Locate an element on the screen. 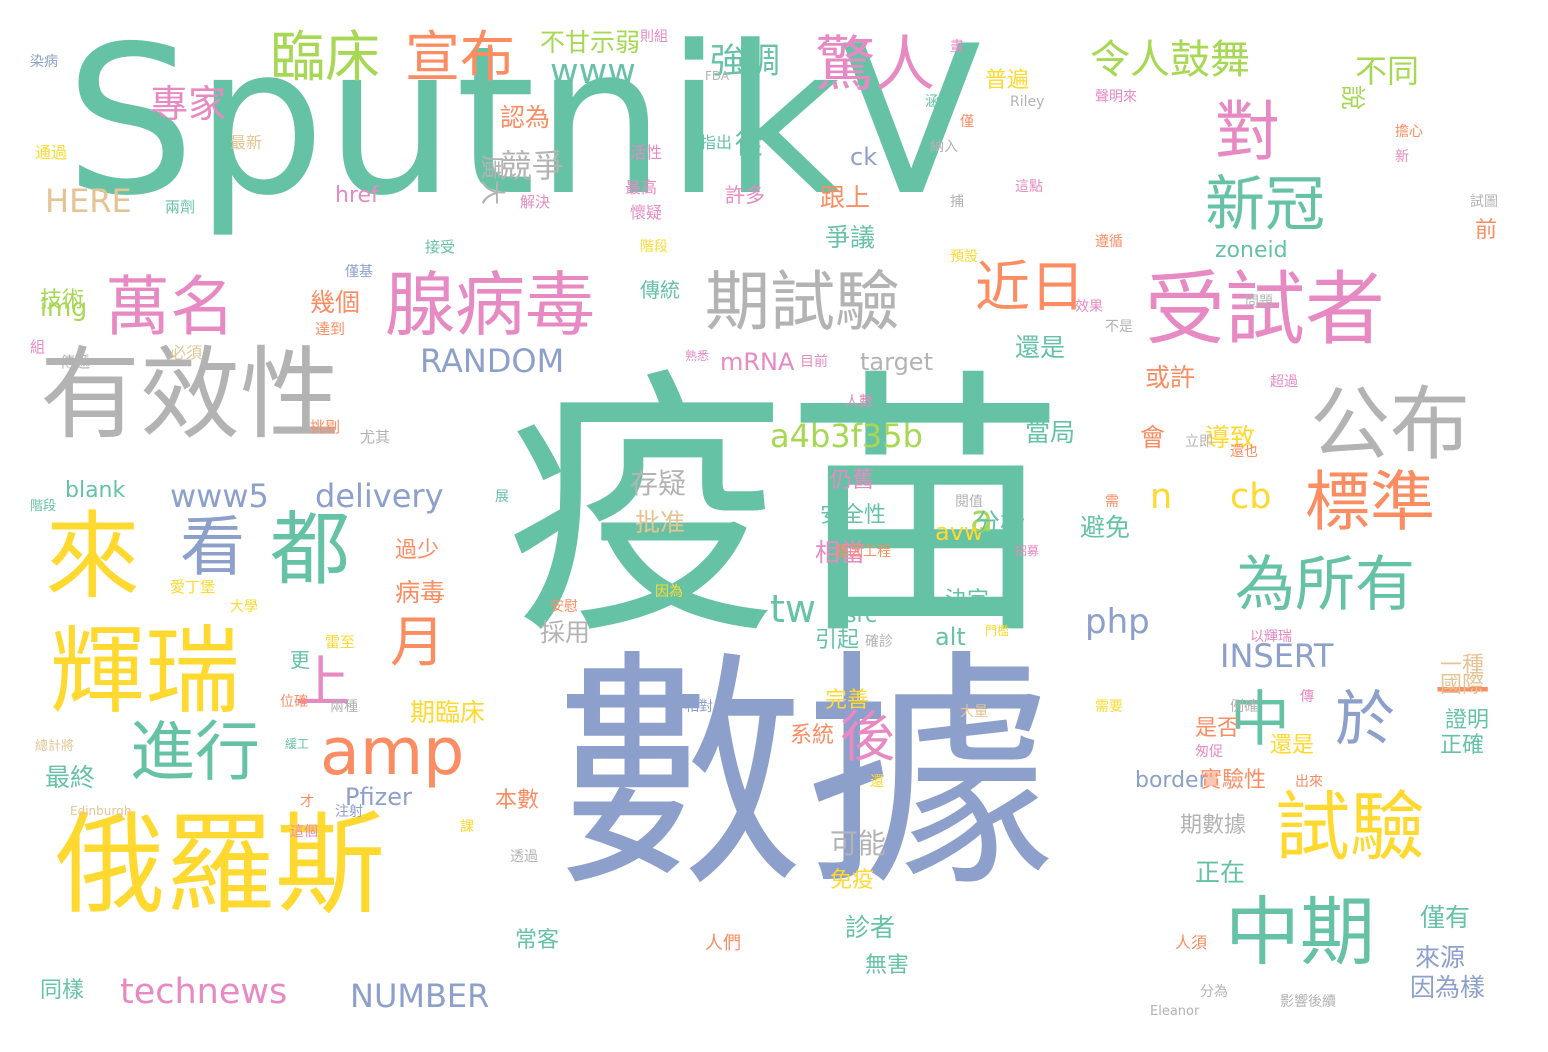 The image size is (1548, 1052). cloud-word: src is located at coordinates (861, 615).